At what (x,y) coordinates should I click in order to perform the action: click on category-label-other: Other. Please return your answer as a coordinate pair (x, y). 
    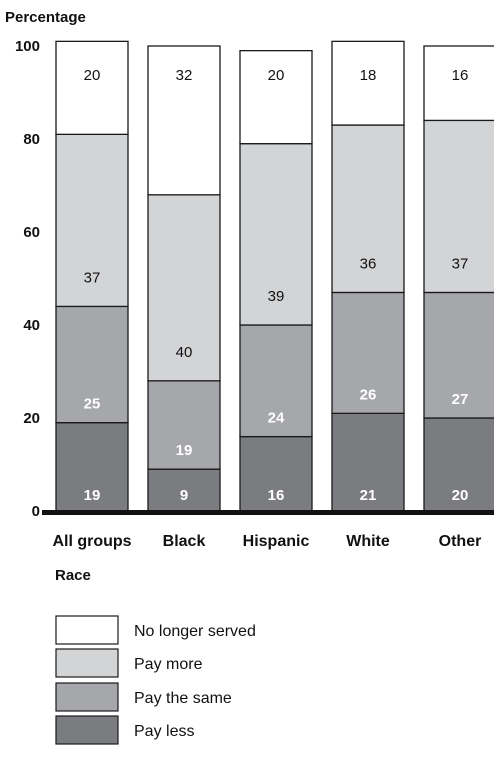
    Looking at the image, I should click on (460, 541).